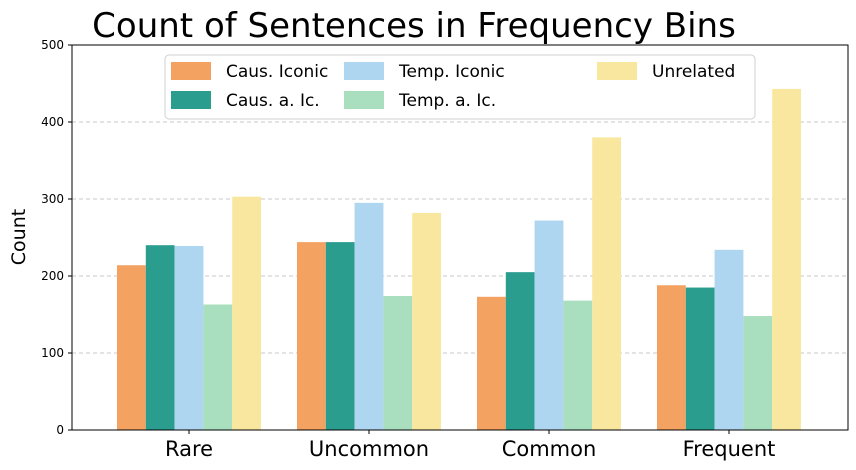  I want to click on y-tick-label: 100, so click(52, 353).